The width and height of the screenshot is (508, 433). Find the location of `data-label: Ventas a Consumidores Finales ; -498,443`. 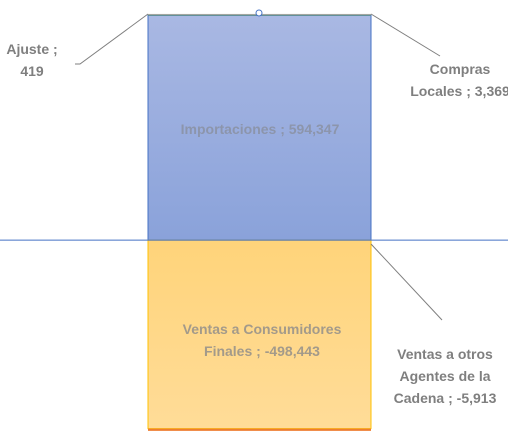

data-label: Ventas a Consumidores Finales ; -498,443 is located at coordinates (262, 340).